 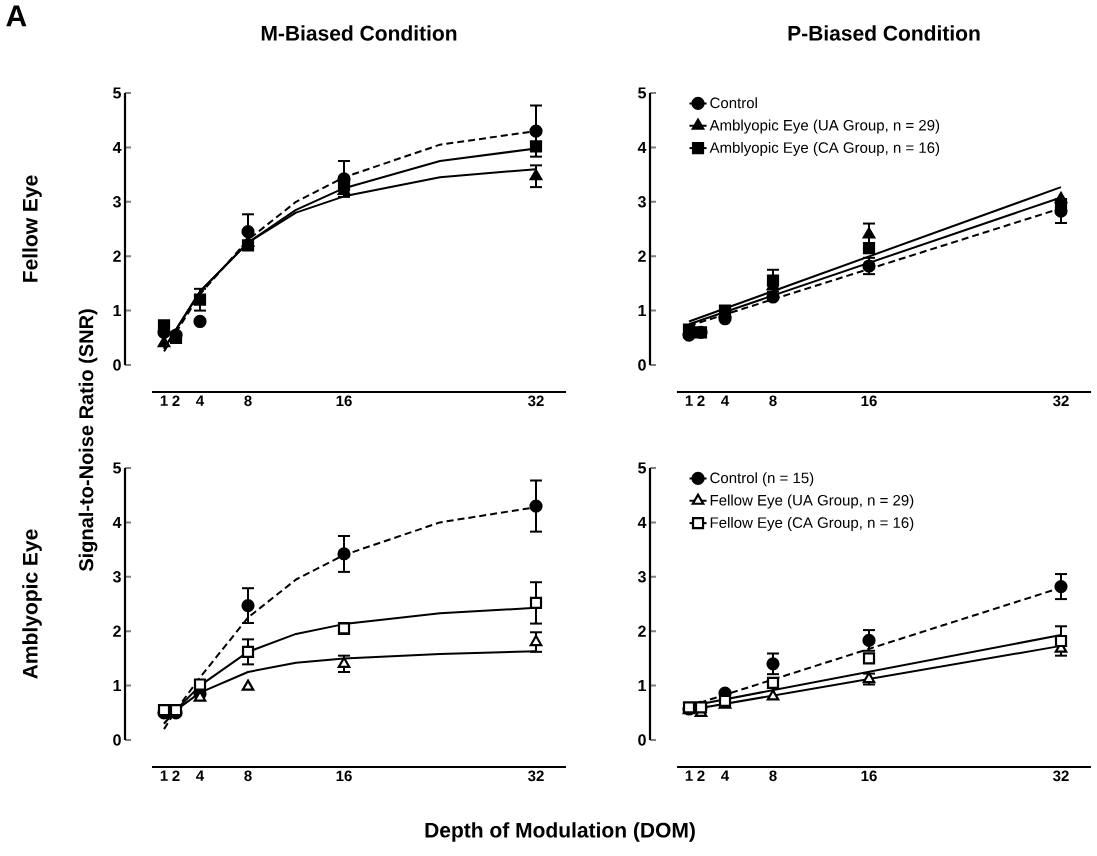 What do you see at coordinates (812, 523) in the screenshot?
I see `legend-label: Fellow Eye (CA Group, n = 16)` at bounding box center [812, 523].